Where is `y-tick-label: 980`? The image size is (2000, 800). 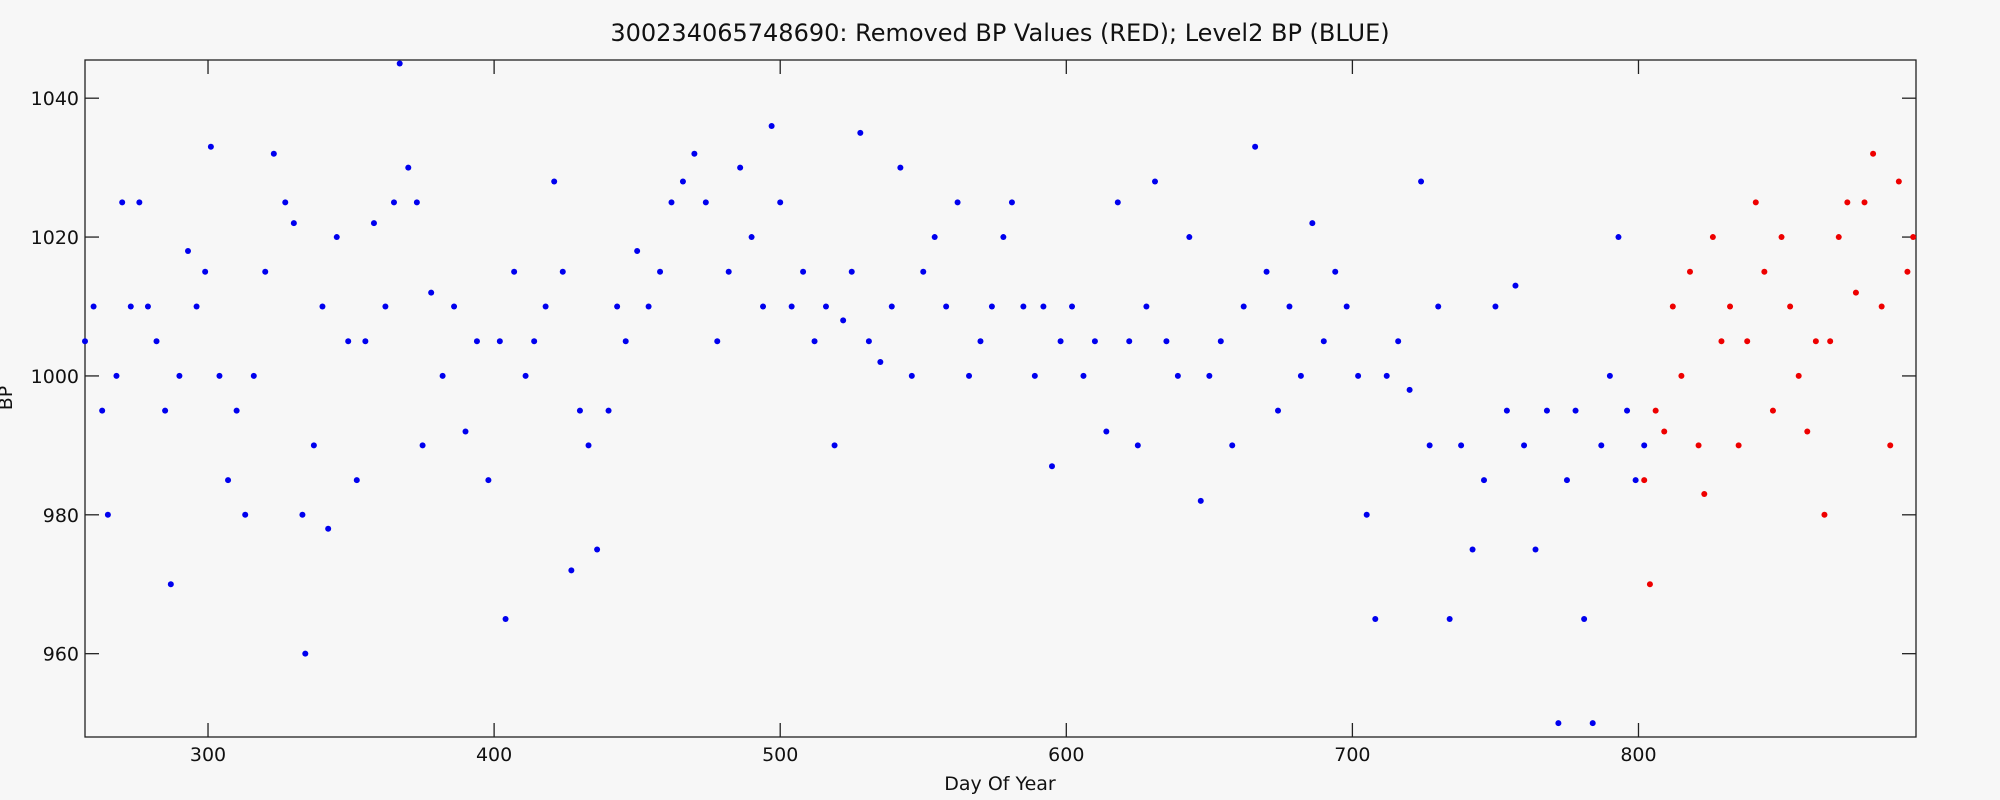 y-tick-label: 980 is located at coordinates (61, 516).